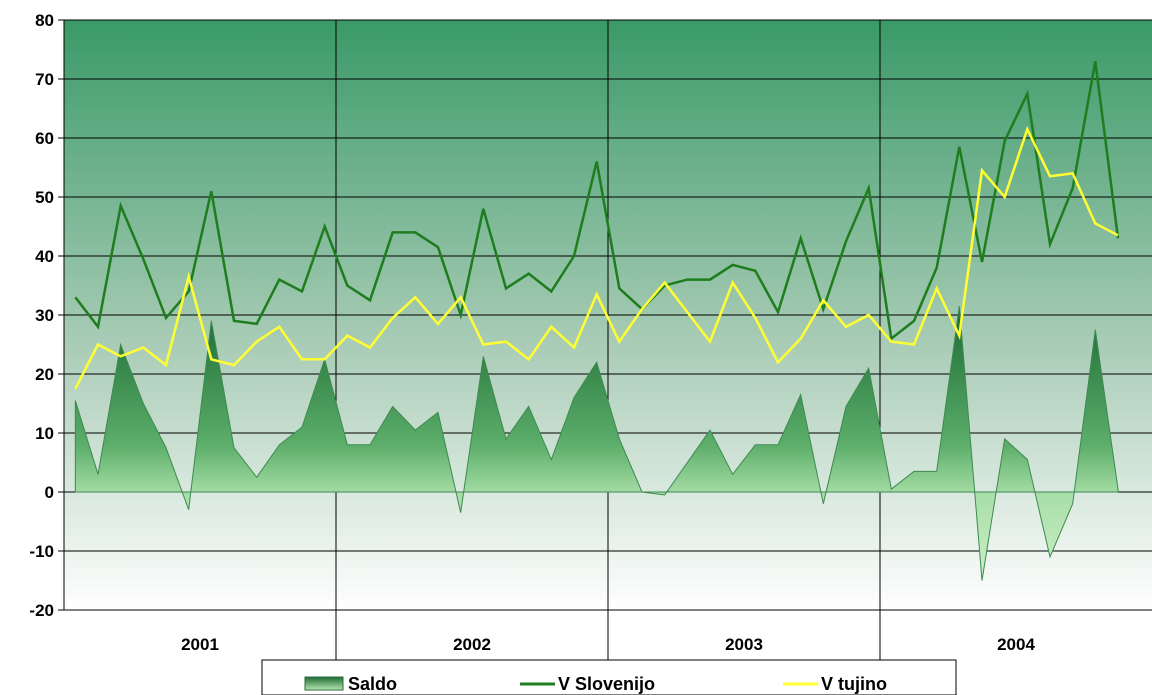 The height and width of the screenshot is (695, 1152). Describe the element at coordinates (606, 684) in the screenshot. I see `legend-label-v-slovenijo: V Slovenijo` at that location.